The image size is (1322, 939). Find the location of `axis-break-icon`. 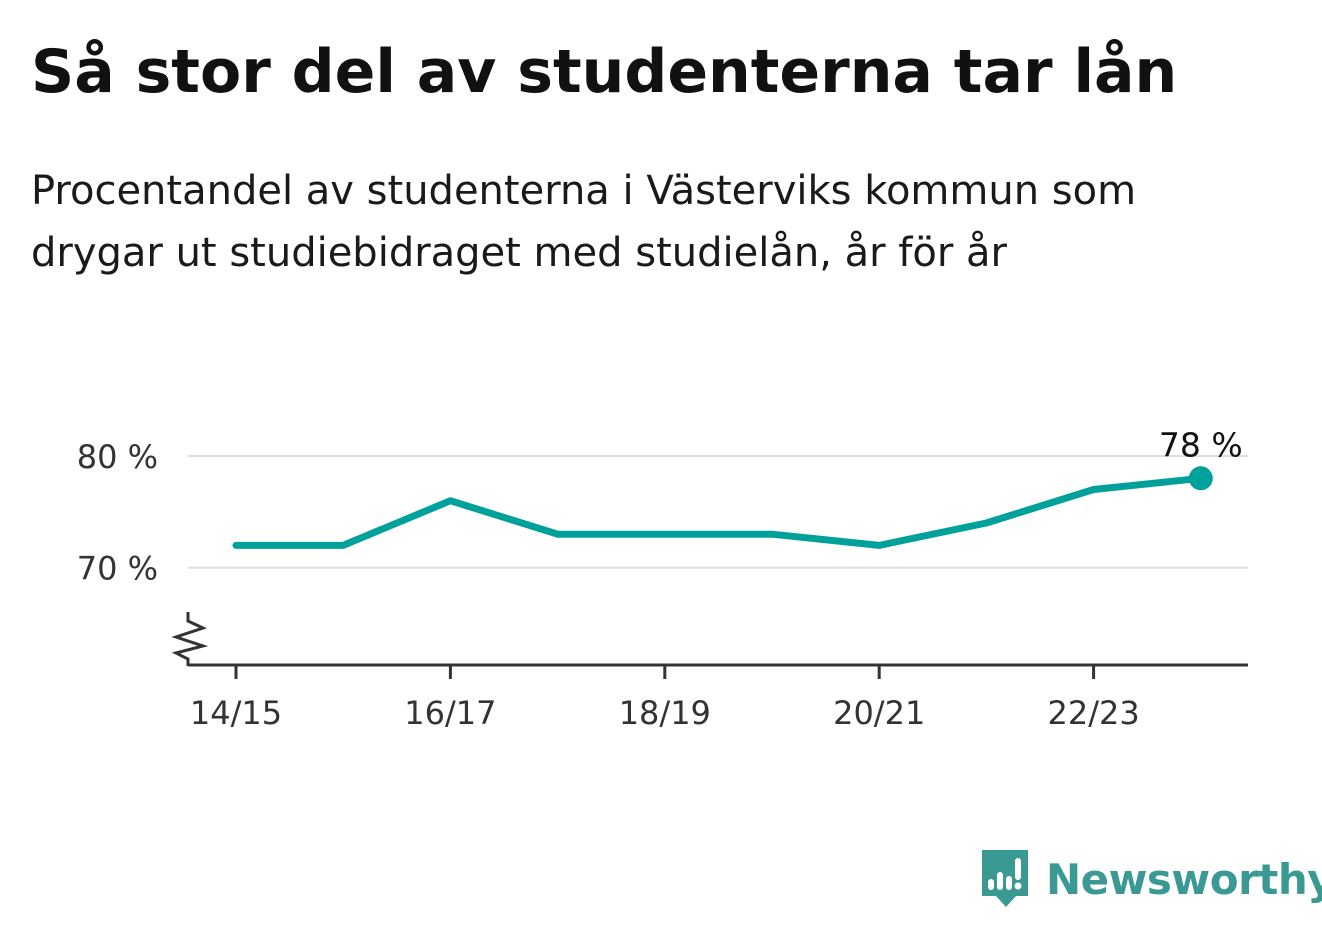

axis-break-icon is located at coordinates (190, 639).